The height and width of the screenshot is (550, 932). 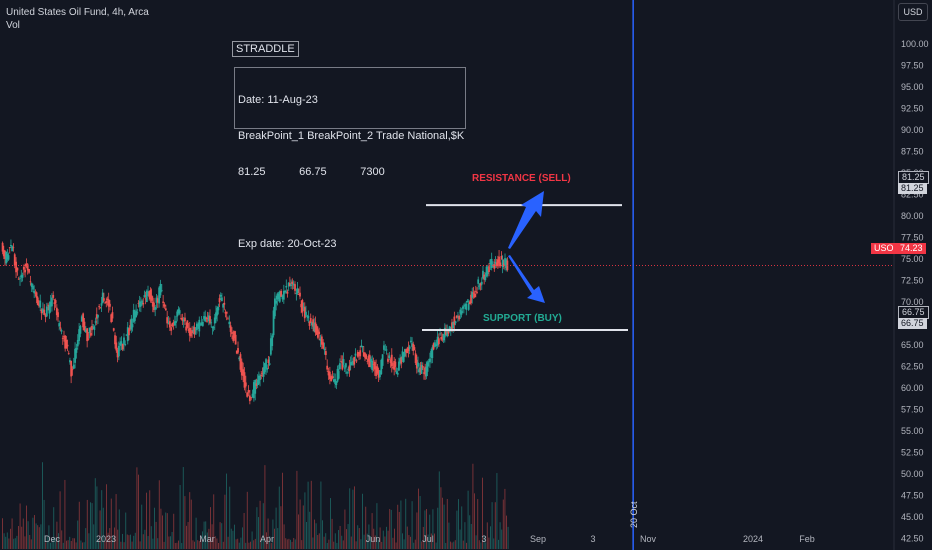 What do you see at coordinates (912, 65) in the screenshot?
I see `y-tick-label: 97.50` at bounding box center [912, 65].